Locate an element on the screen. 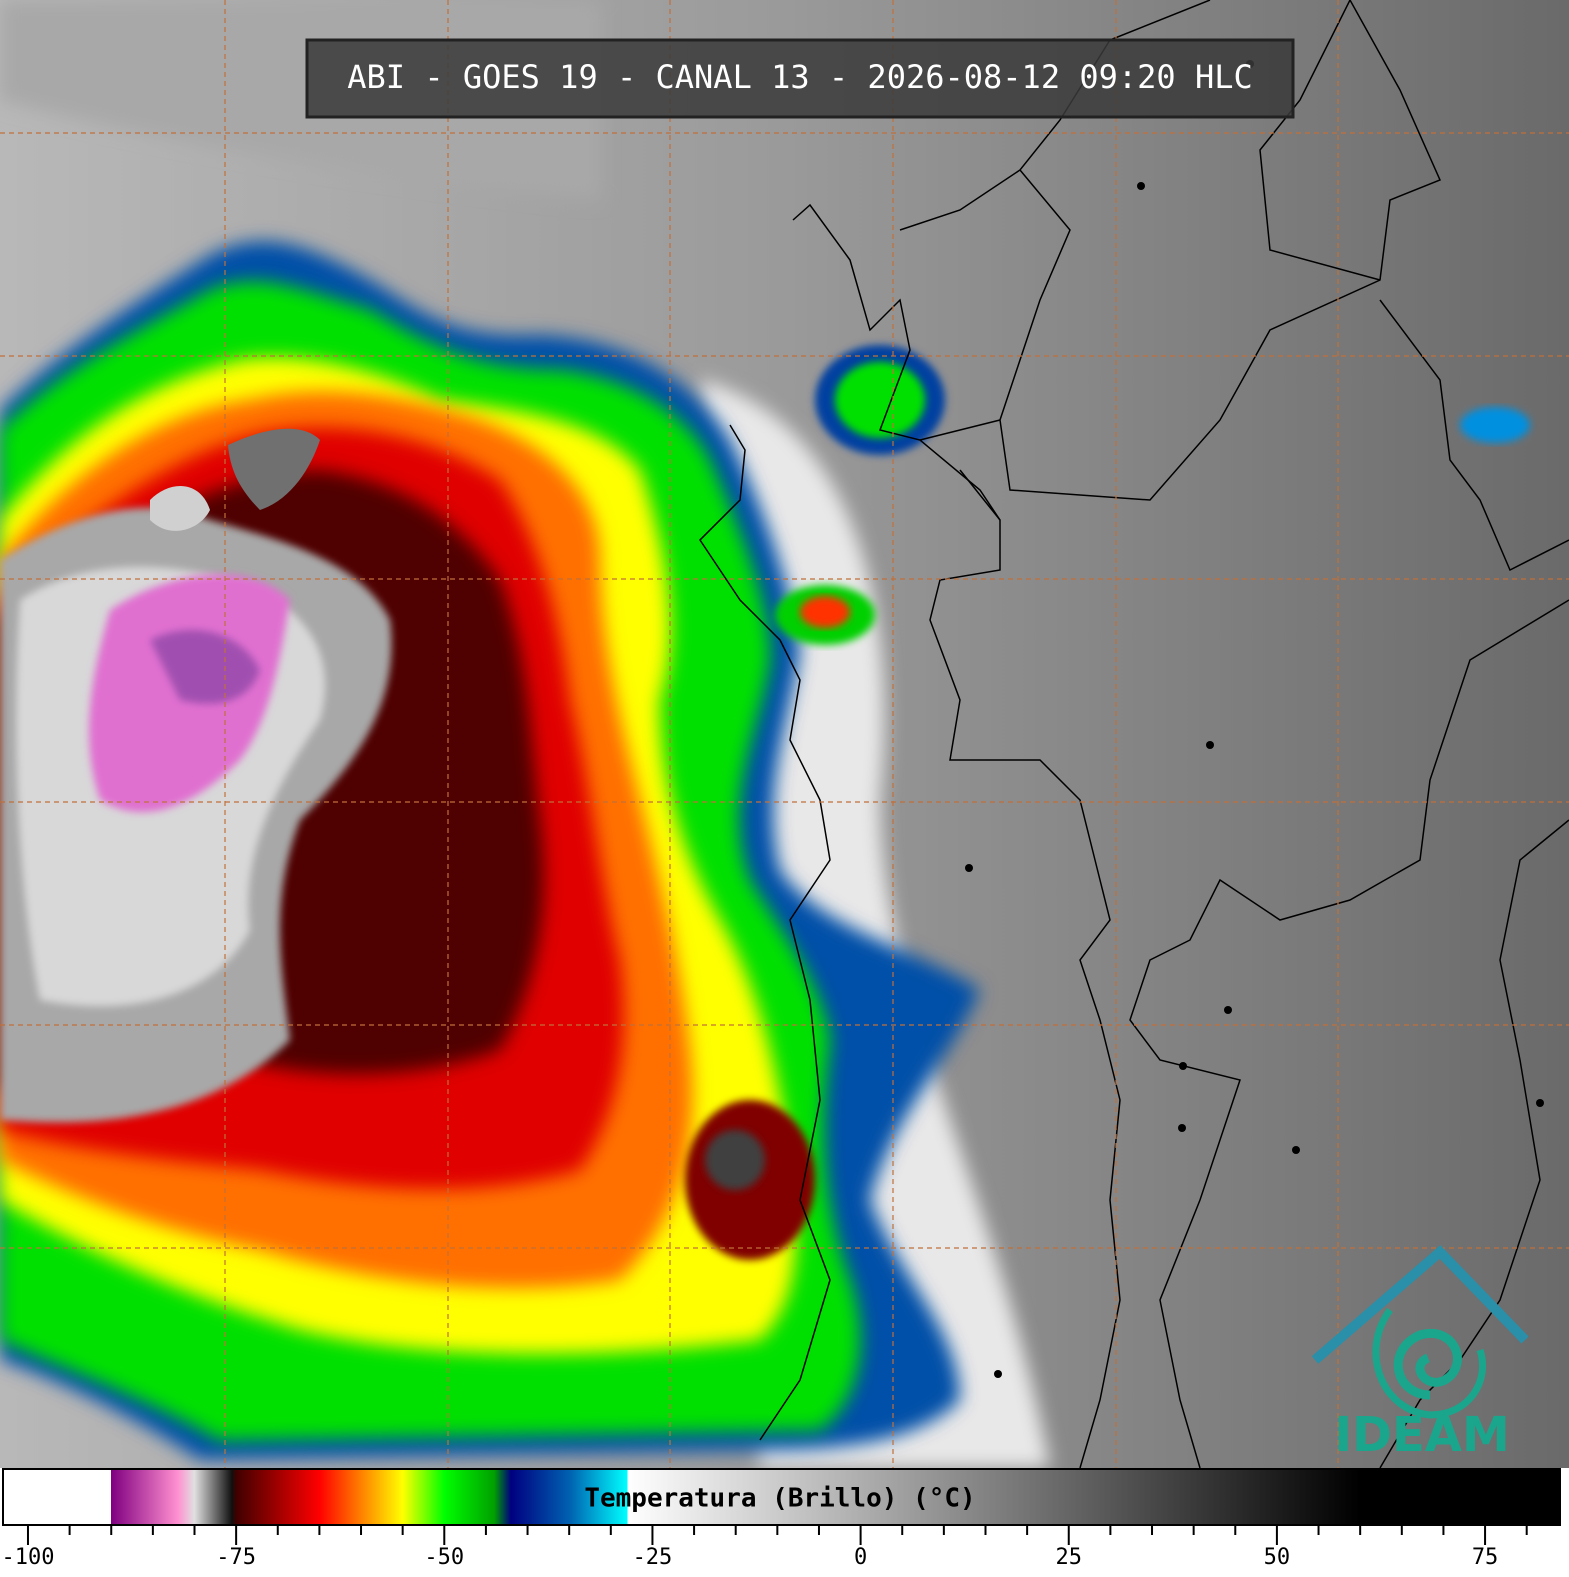  tick-label: 75 is located at coordinates (1485, 1557).